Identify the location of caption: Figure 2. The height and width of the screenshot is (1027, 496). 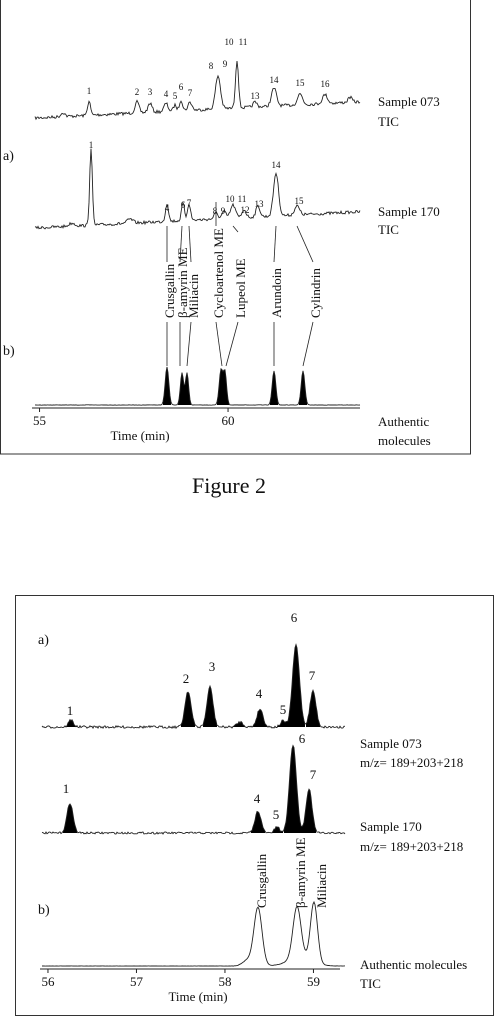
(229, 485).